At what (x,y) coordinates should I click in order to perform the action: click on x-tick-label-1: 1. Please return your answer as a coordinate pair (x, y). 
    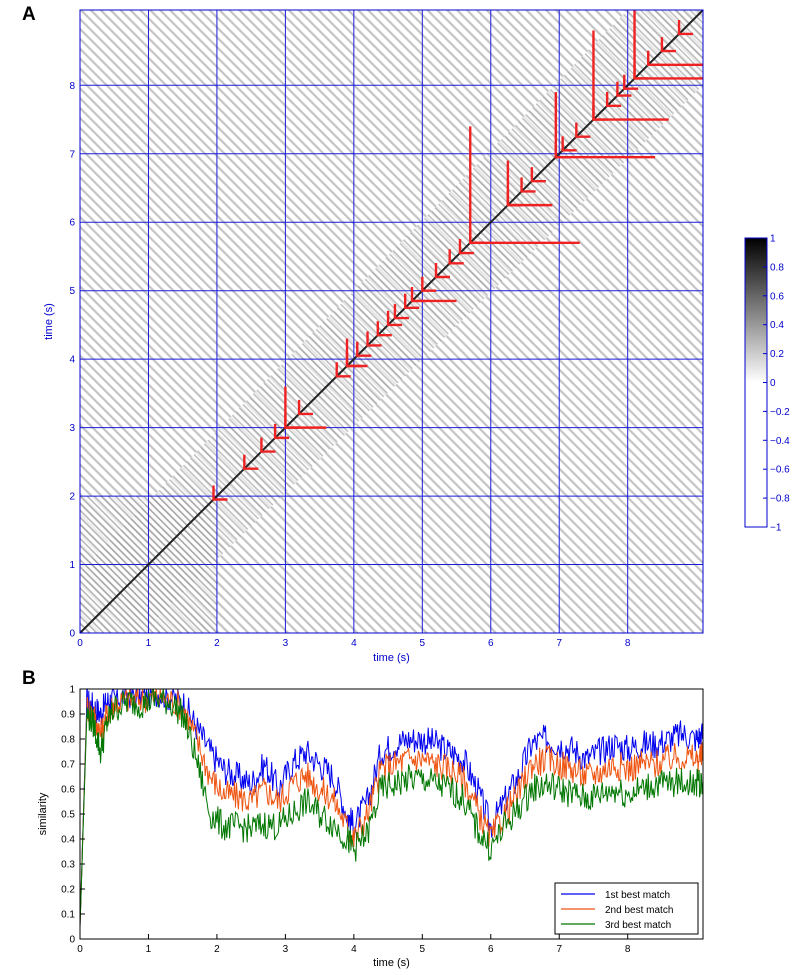
    Looking at the image, I should click on (149, 643).